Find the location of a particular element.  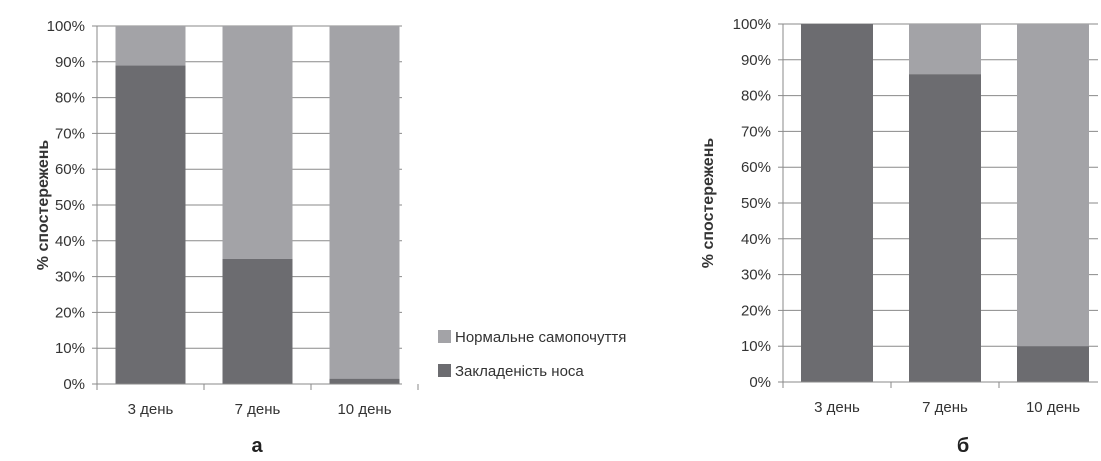

legend-swatch-congestion is located at coordinates (444, 370).